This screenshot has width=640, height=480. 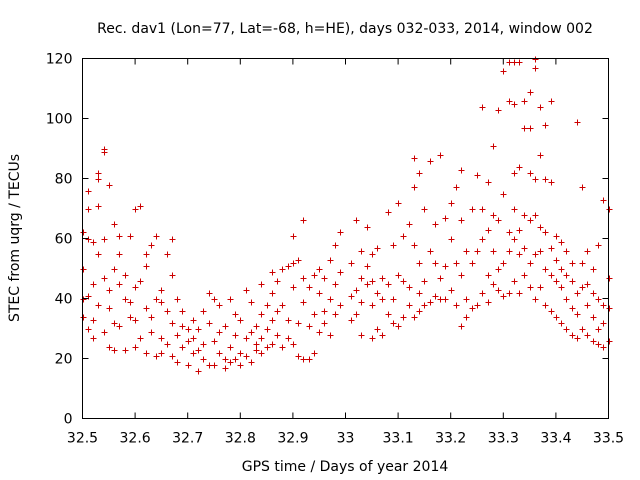 What do you see at coordinates (15, 238) in the screenshot?
I see `y-axis-label: STEC from uqrg / TECUs` at bounding box center [15, 238].